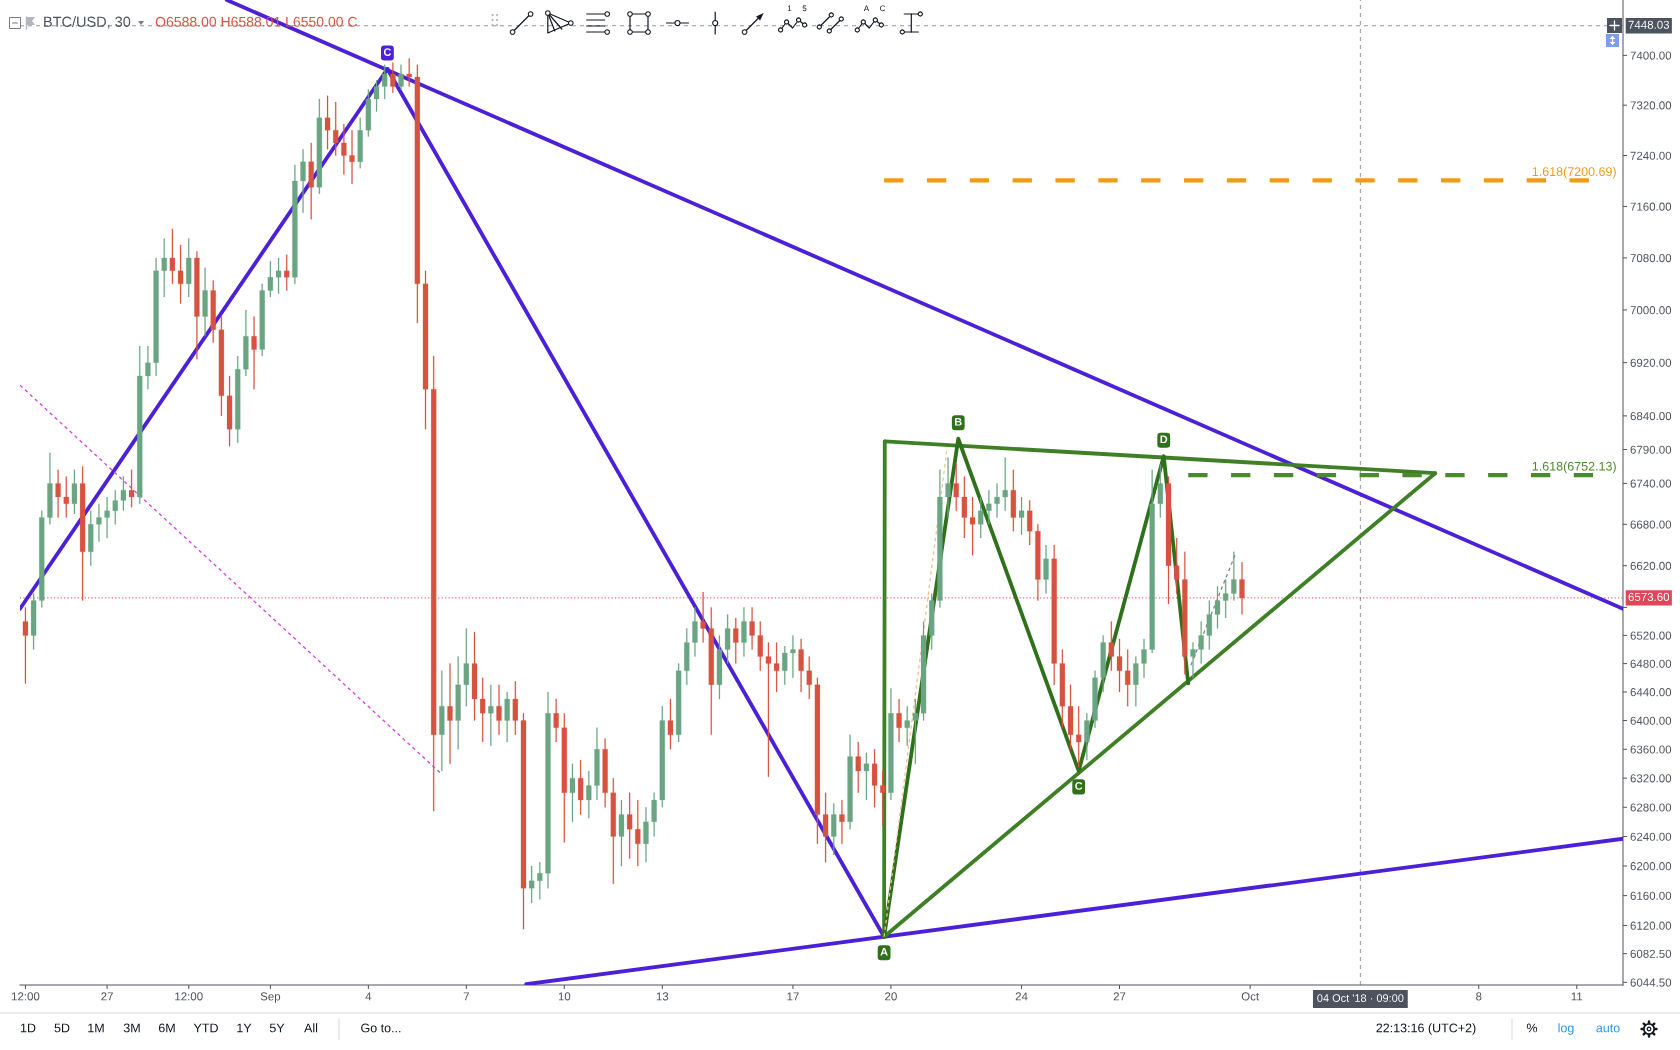  What do you see at coordinates (662, 996) in the screenshot?
I see `x-tick-label: 13` at bounding box center [662, 996].